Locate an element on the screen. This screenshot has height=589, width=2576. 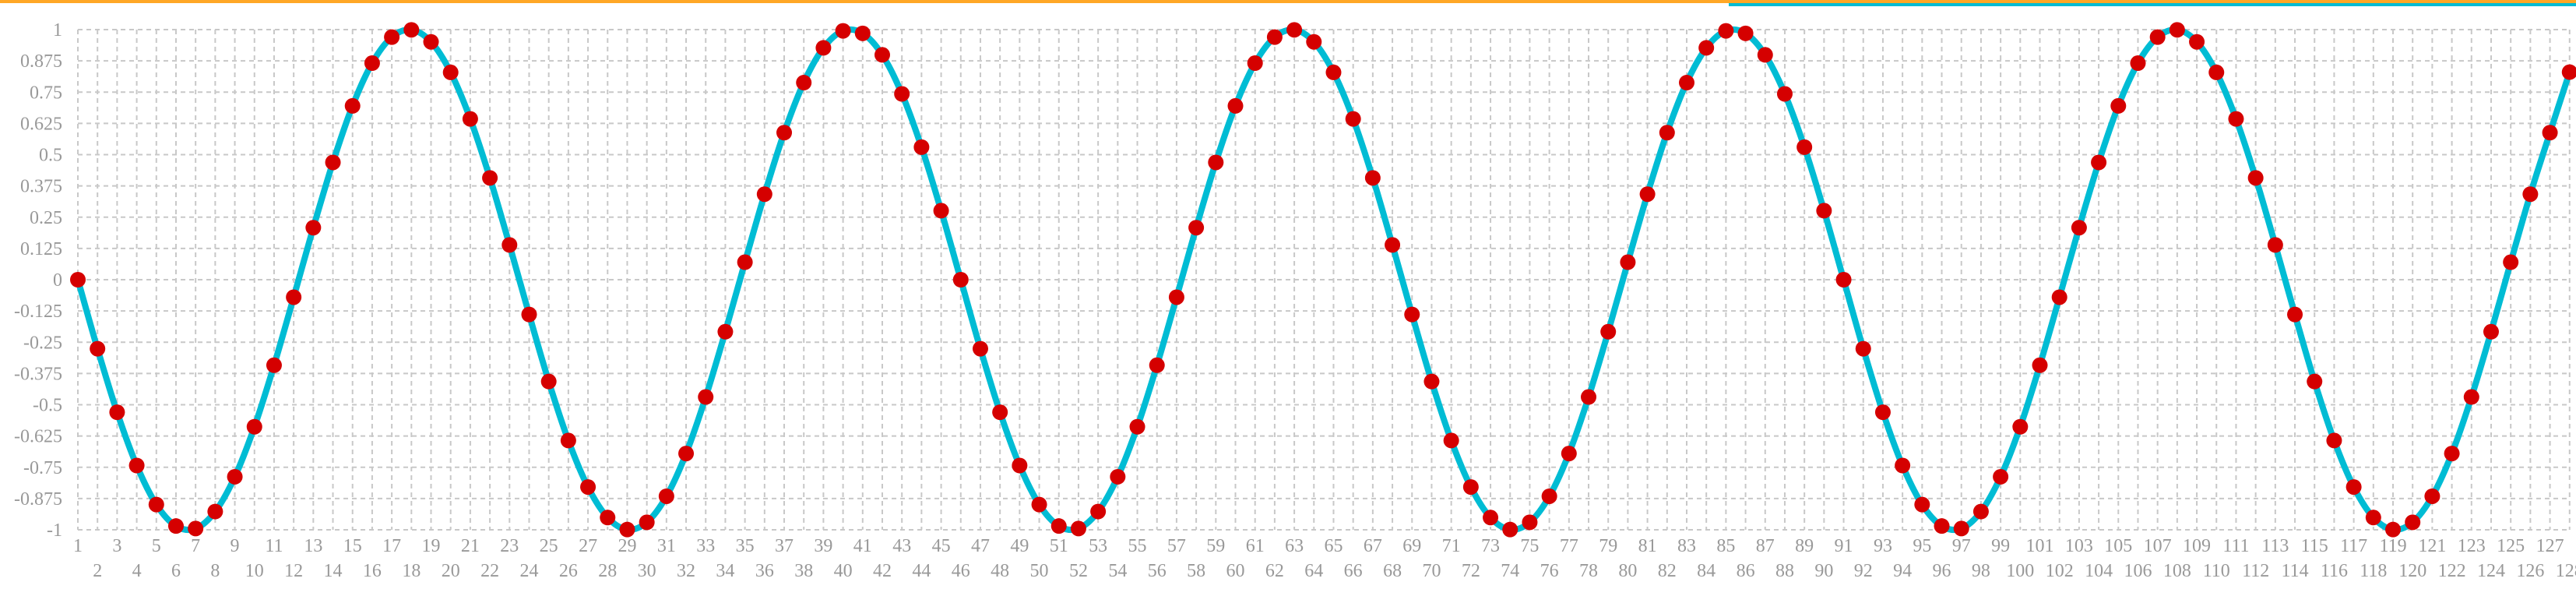
x-tick-label: 116 is located at coordinates (2334, 571).